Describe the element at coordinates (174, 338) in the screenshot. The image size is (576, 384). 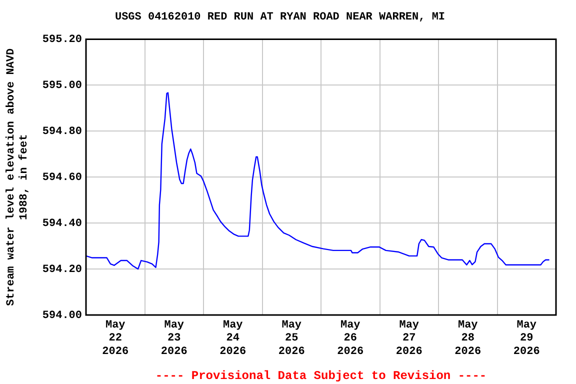
I see `x-tick-label: May 23 2026` at that location.